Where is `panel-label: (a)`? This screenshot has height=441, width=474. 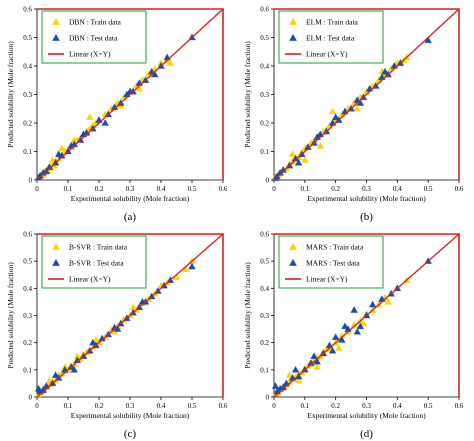 panel-label: (a) is located at coordinates (130, 217).